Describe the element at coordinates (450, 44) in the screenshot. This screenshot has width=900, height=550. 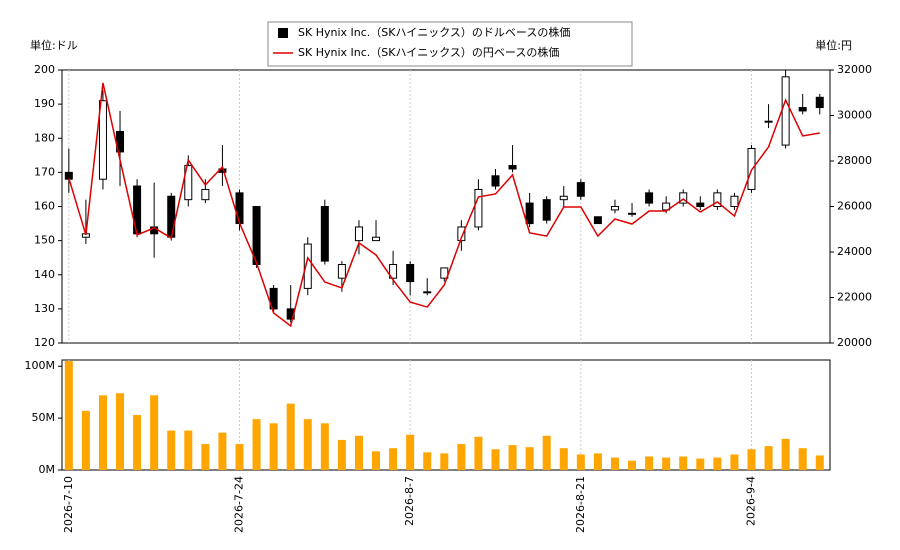
I see `legend-box` at that location.